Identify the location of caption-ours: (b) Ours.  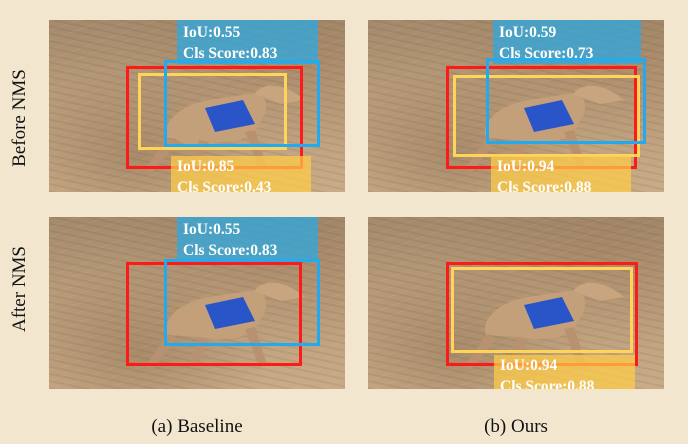
(516, 426).